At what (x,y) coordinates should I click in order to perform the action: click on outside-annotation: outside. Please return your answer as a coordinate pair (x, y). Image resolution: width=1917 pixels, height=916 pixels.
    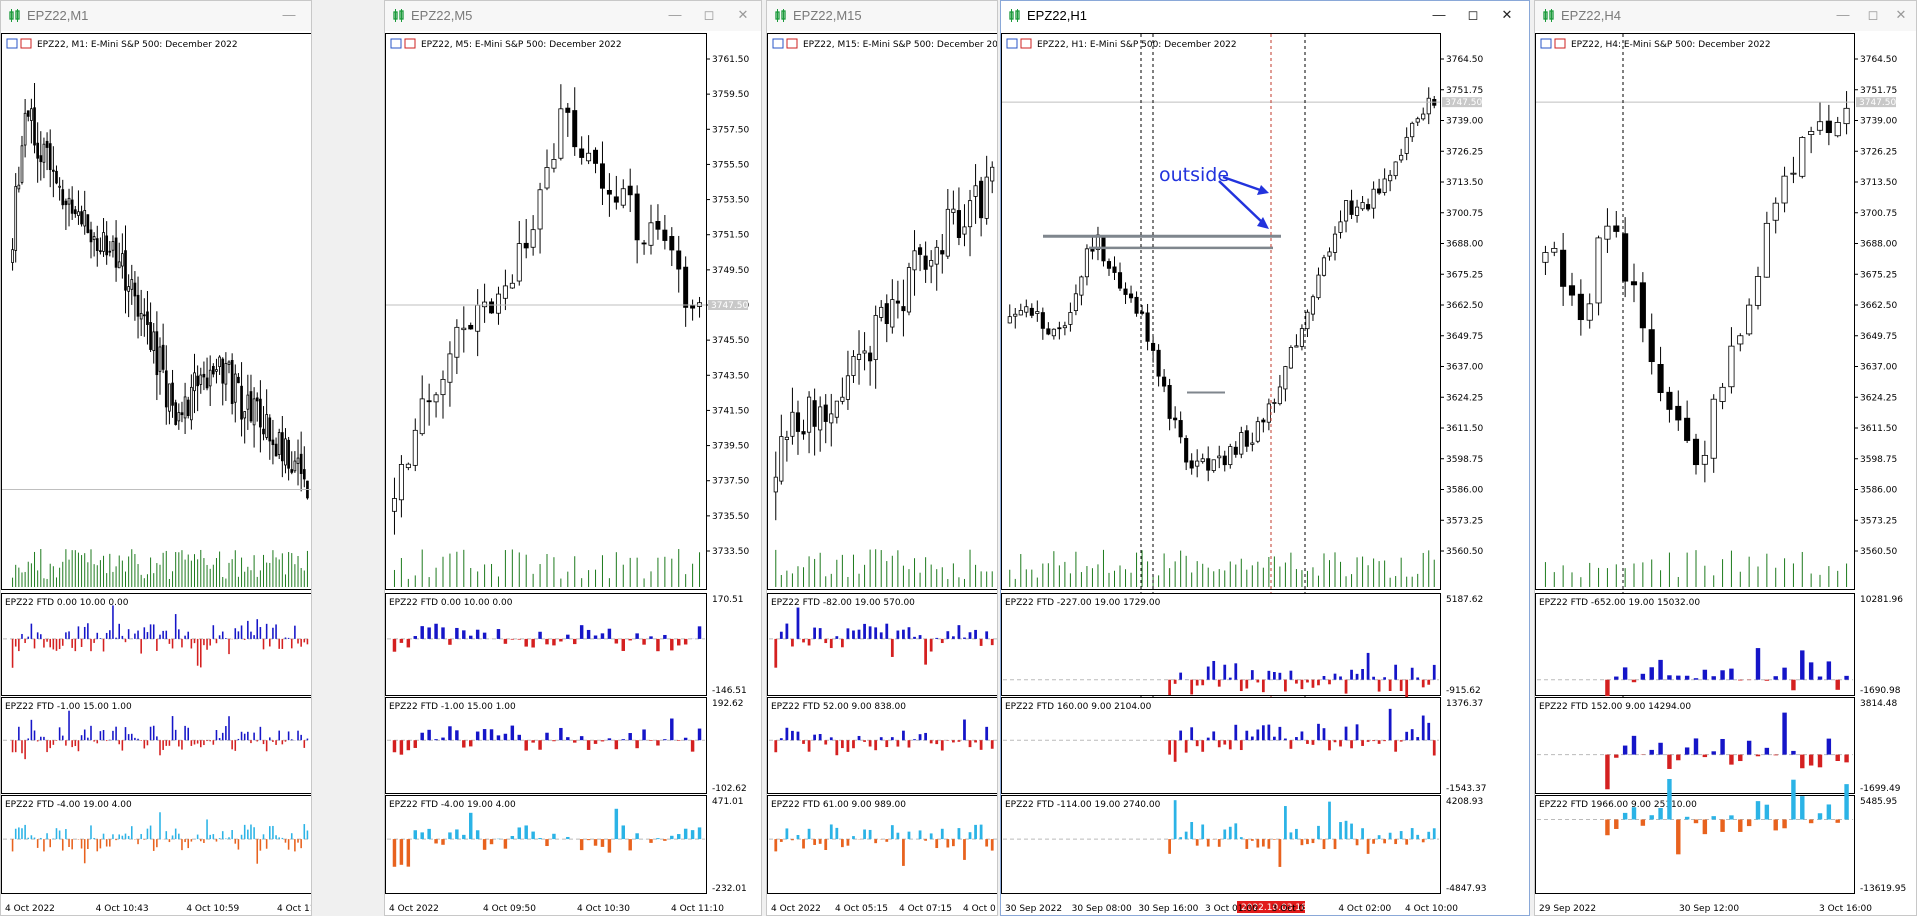
    Looking at the image, I should click on (1194, 175).